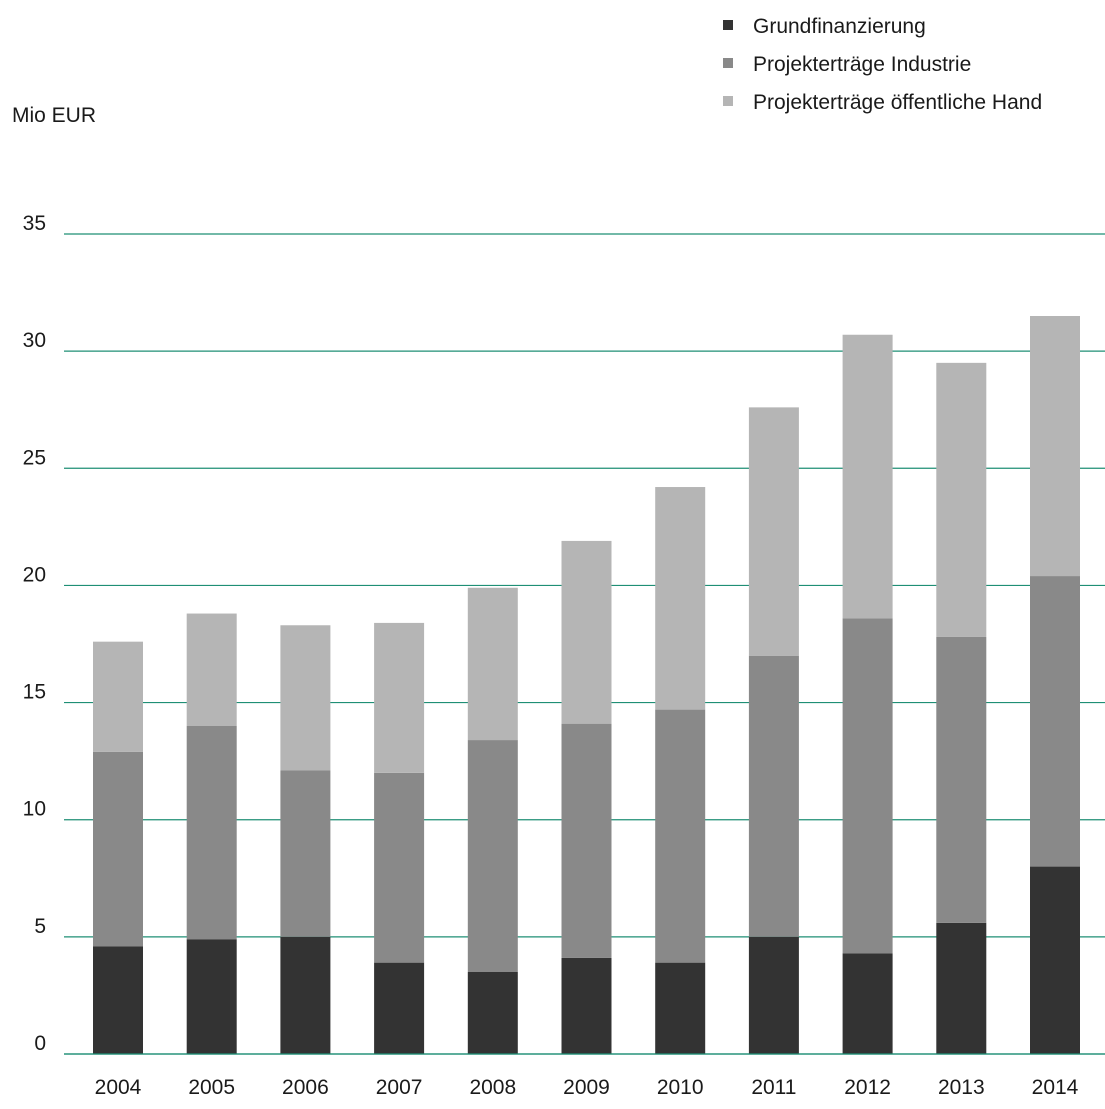 Image resolution: width=1105 pixels, height=1109 pixels. Describe the element at coordinates (54, 115) in the screenshot. I see `y-axis-unit-label: Mio EUR` at that location.